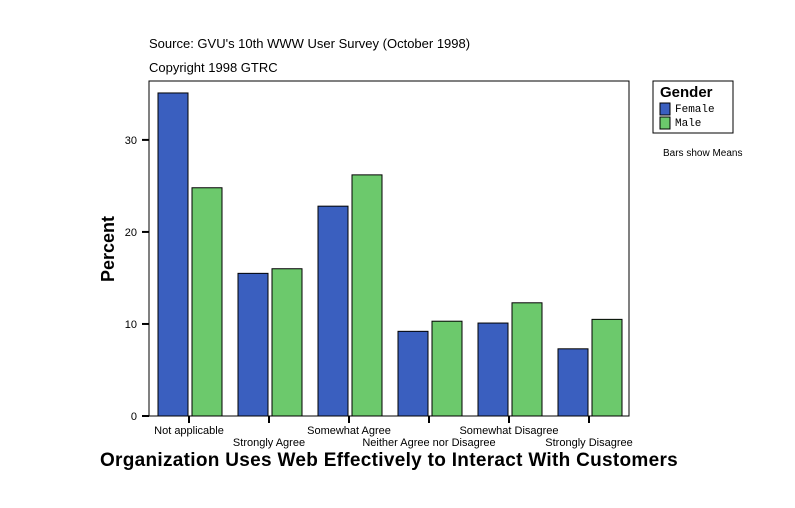  What do you see at coordinates (508, 431) in the screenshot?
I see `x-tick-label: Somewhat Disagree` at bounding box center [508, 431].